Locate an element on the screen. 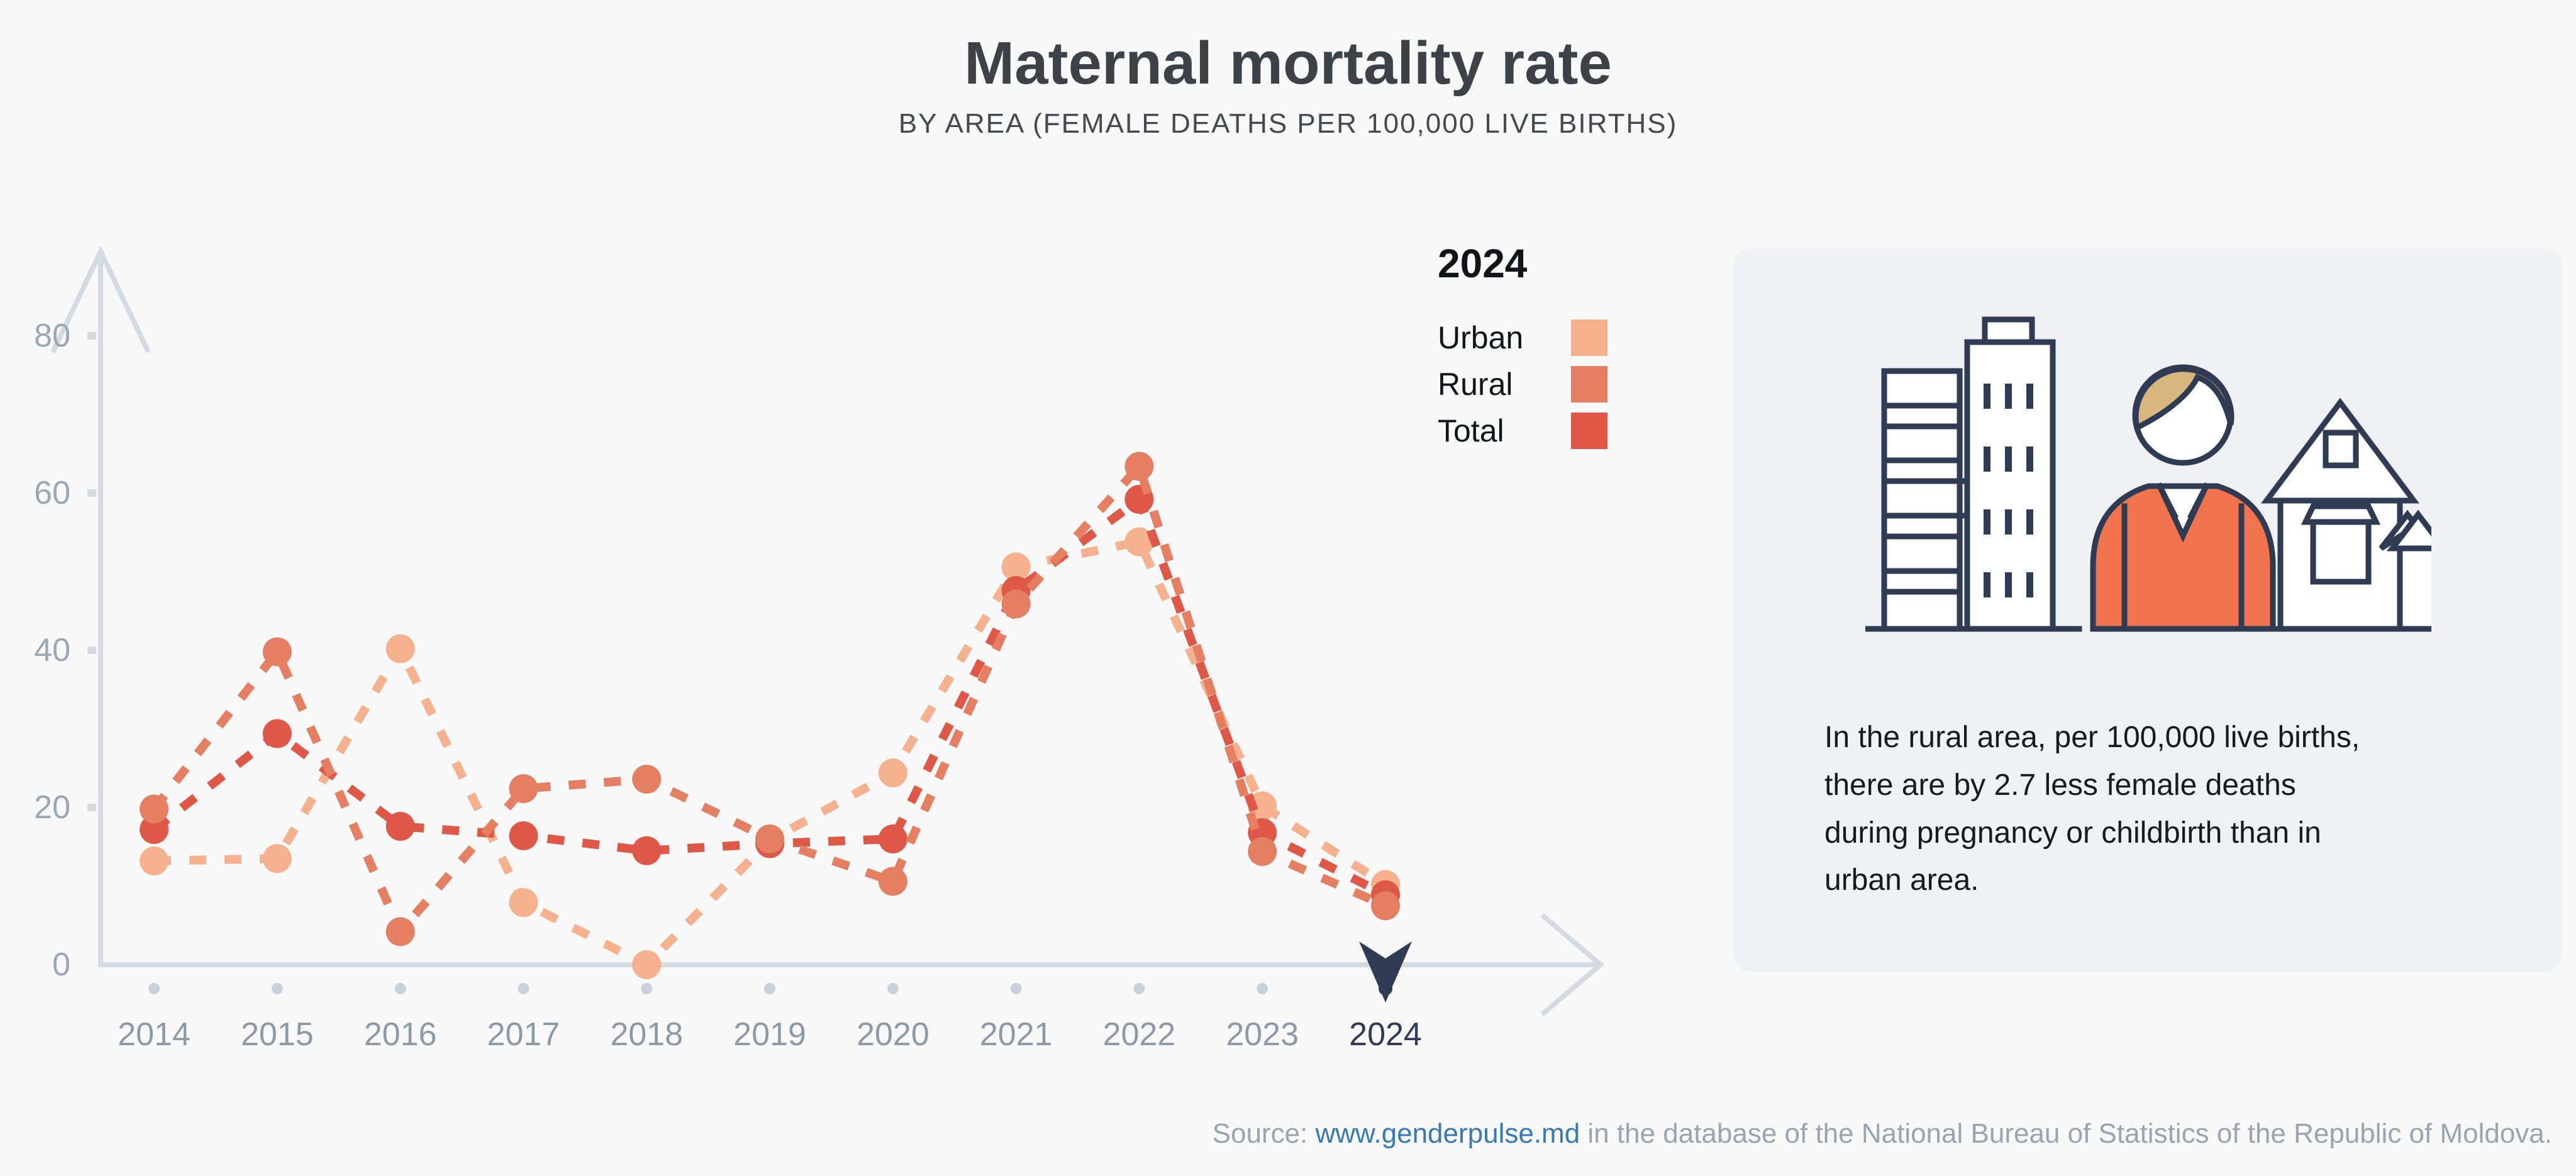 The width and height of the screenshot is (2576, 1176). data-point-total-2014 is located at coordinates (154, 829).